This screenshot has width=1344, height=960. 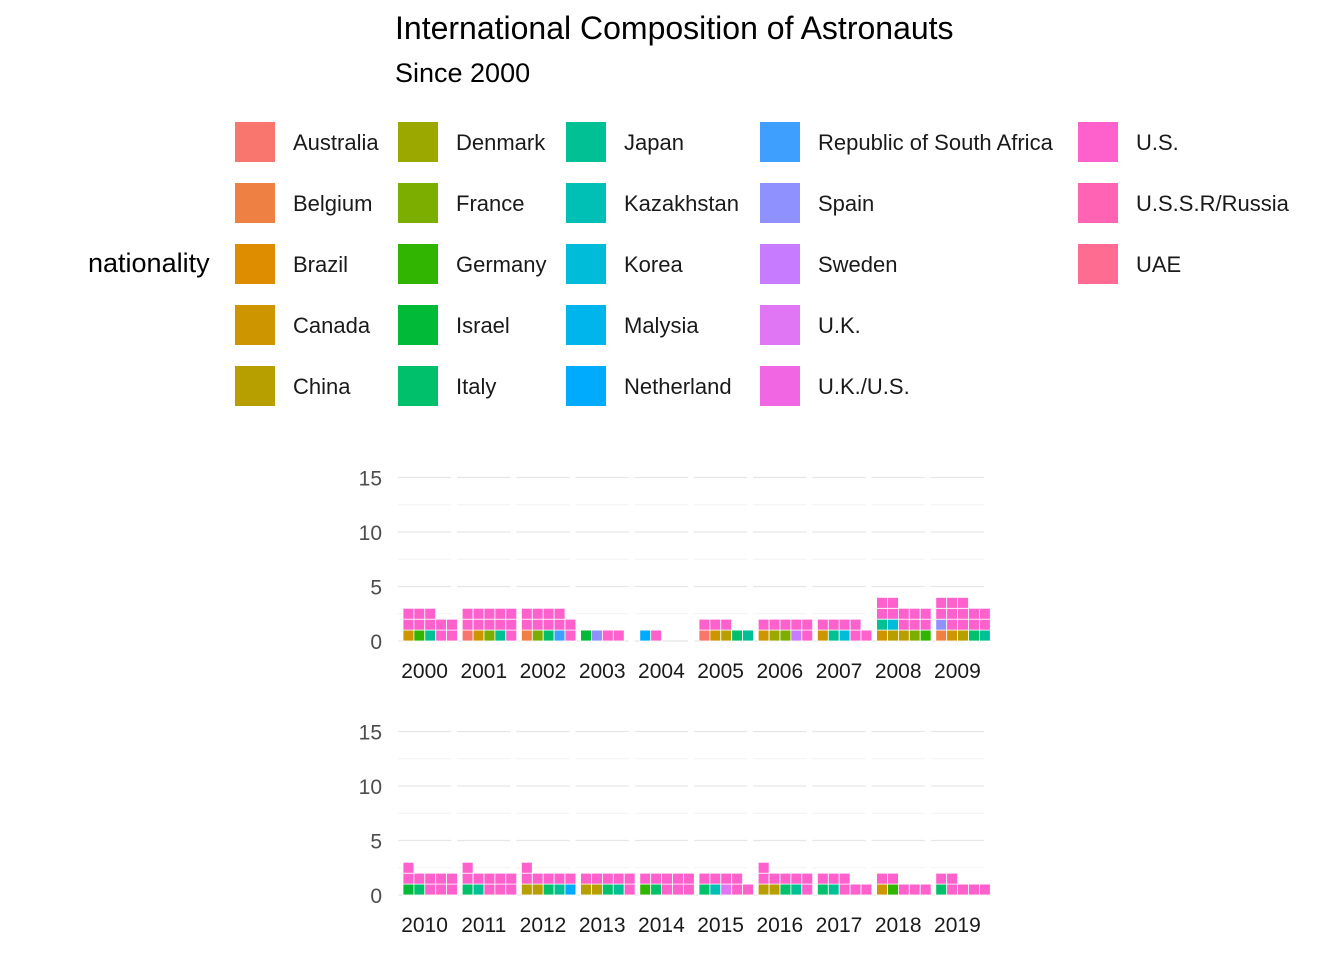 What do you see at coordinates (653, 264) in the screenshot?
I see `legend-label: Korea` at bounding box center [653, 264].